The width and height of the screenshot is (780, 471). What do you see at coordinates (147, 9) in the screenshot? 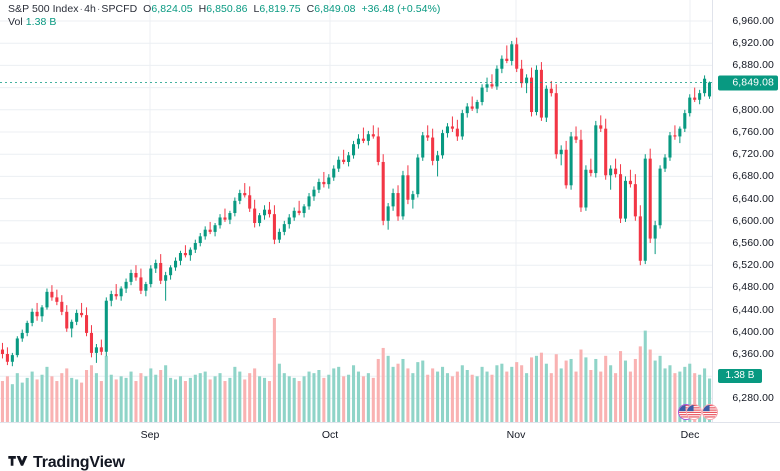
I see `legend-open-label: O` at bounding box center [147, 9].